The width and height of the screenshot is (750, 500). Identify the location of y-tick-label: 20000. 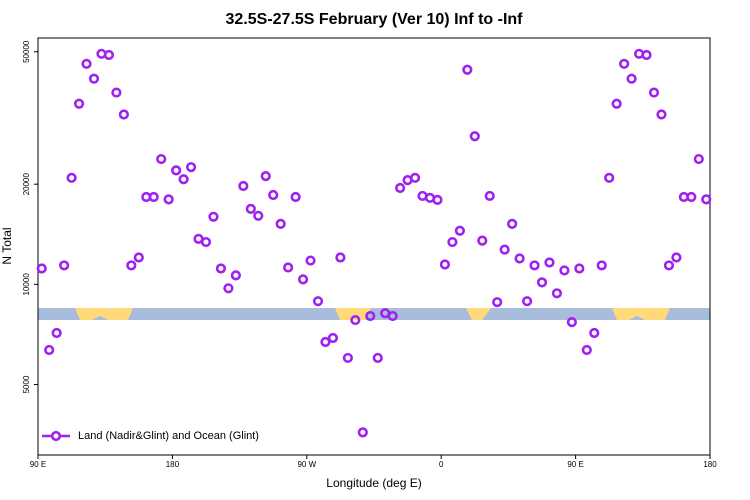
(26, 184).